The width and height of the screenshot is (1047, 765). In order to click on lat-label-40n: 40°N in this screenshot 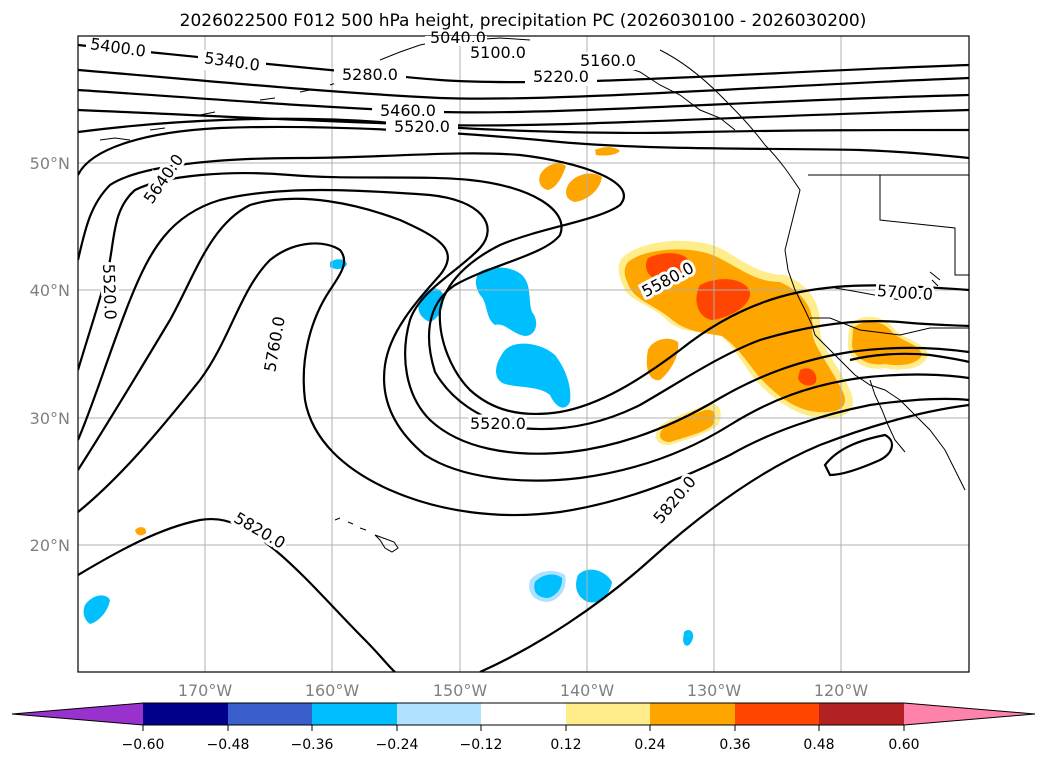, I will do `click(50, 290)`.